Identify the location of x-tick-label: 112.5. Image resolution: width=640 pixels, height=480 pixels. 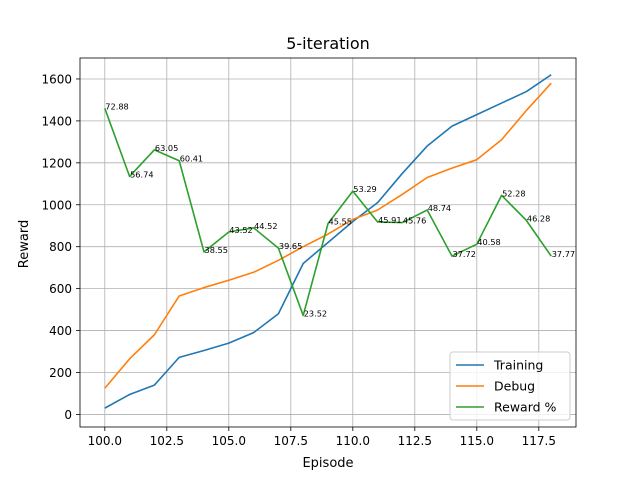
(415, 441).